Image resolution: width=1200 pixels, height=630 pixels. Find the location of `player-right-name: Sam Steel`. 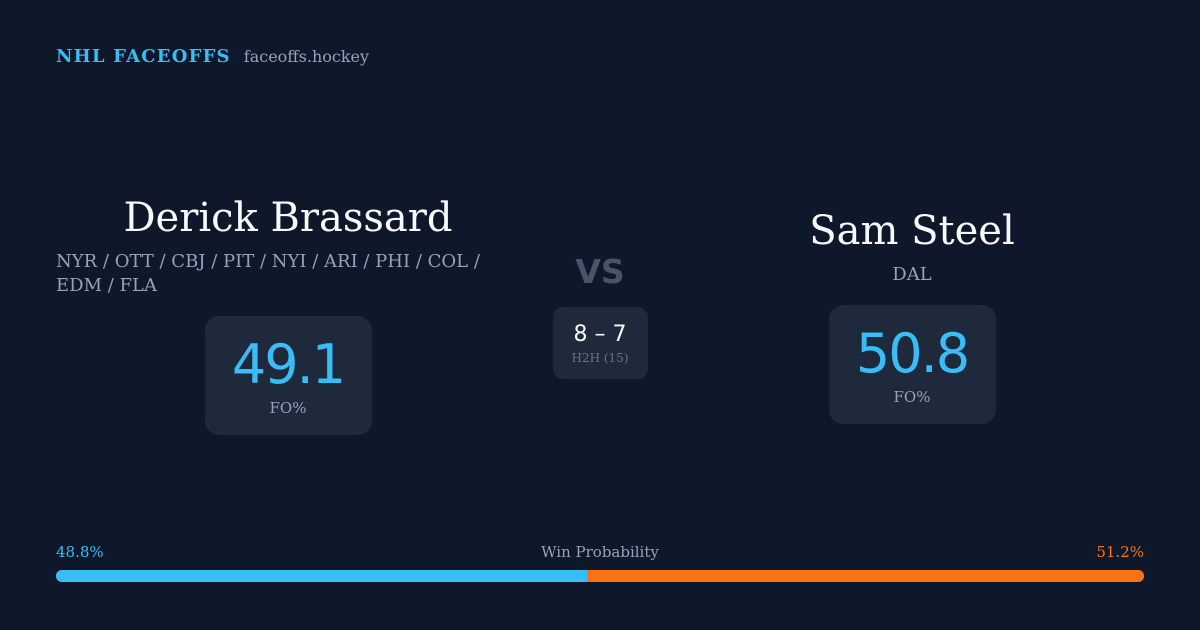

player-right-name: Sam Steel is located at coordinates (912, 231).